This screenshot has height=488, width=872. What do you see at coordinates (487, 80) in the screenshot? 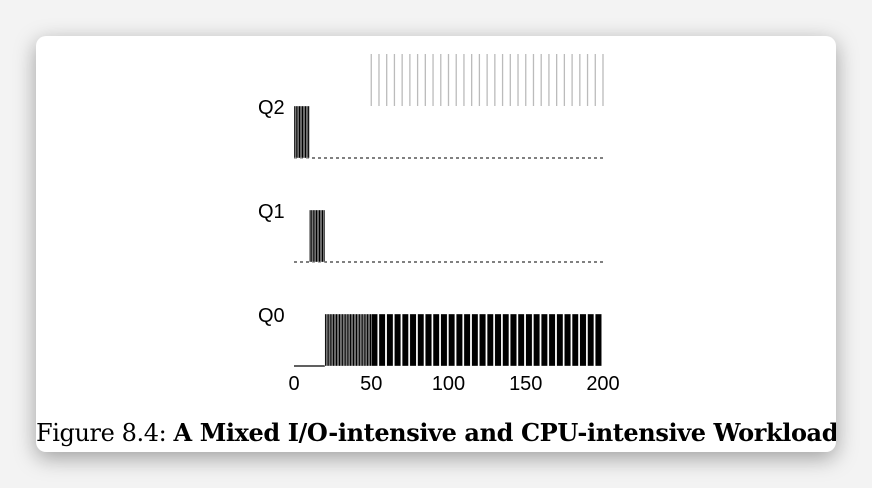
I see `io-job-tick-marks` at bounding box center [487, 80].